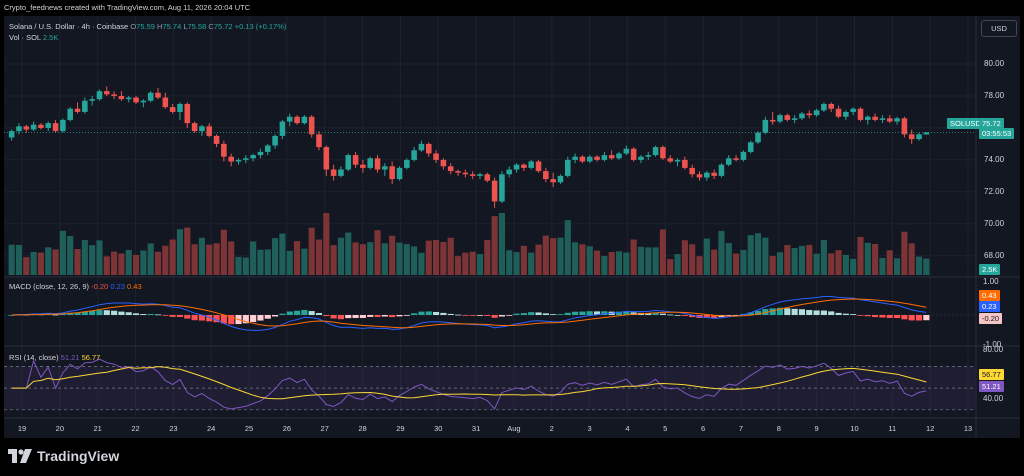 This screenshot has width=1024, height=476. I want to click on time-axis-label: 2, so click(551, 428).